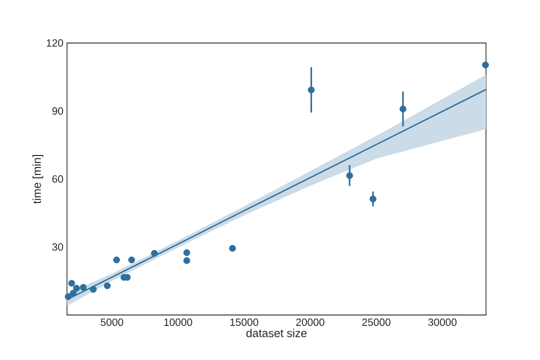 This screenshot has width=540, height=360. I want to click on y-tick-label: 30, so click(58, 247).